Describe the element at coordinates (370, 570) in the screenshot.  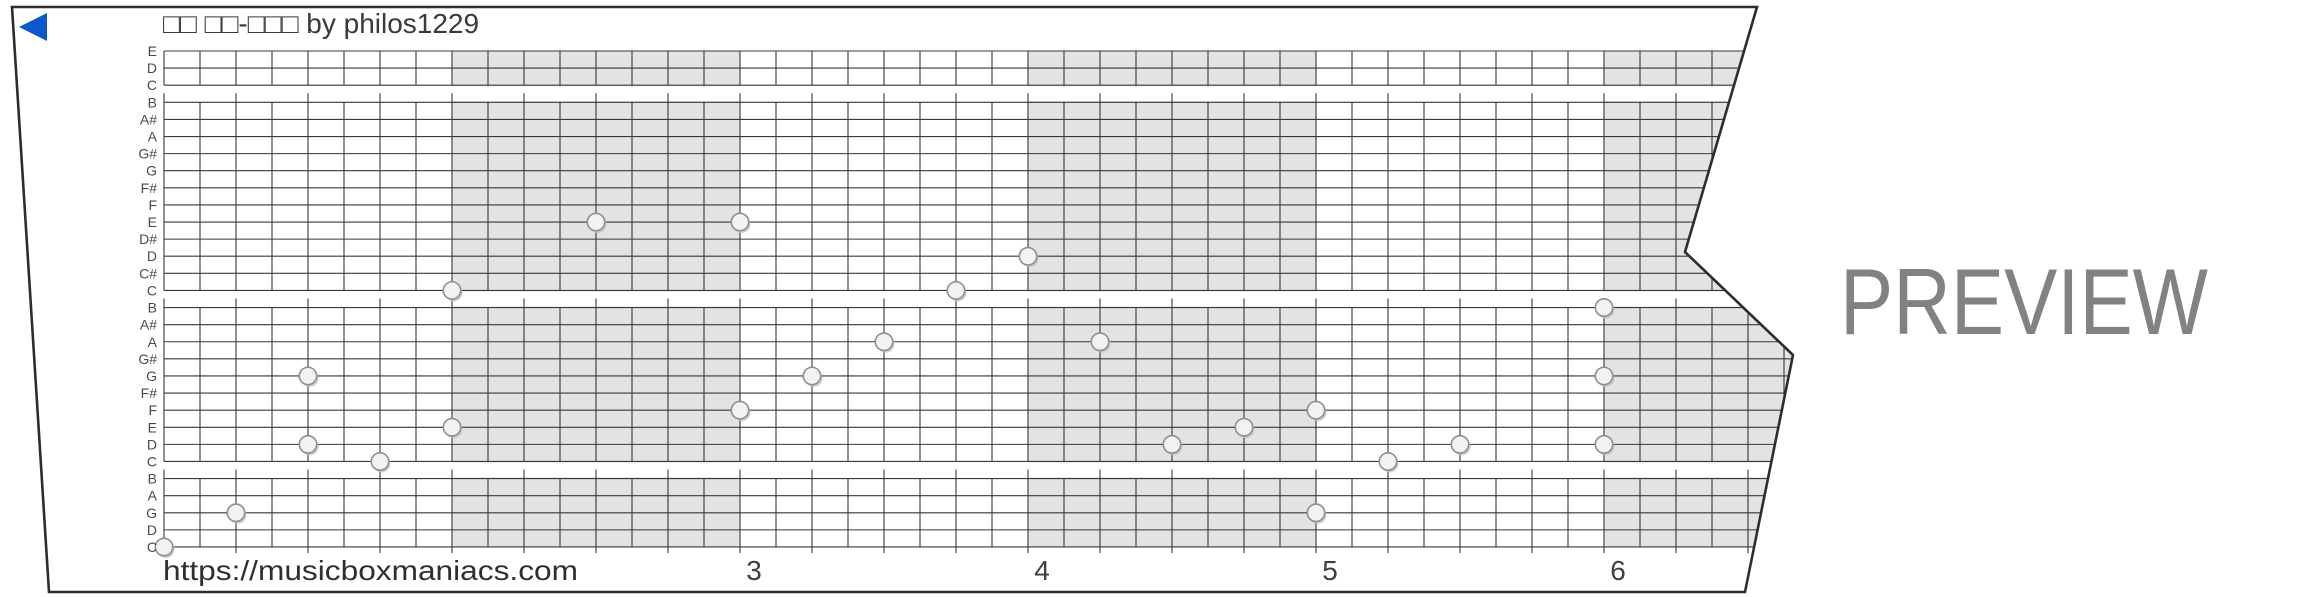
I see `url-watermark: https://musicboxmaniacs.com` at that location.